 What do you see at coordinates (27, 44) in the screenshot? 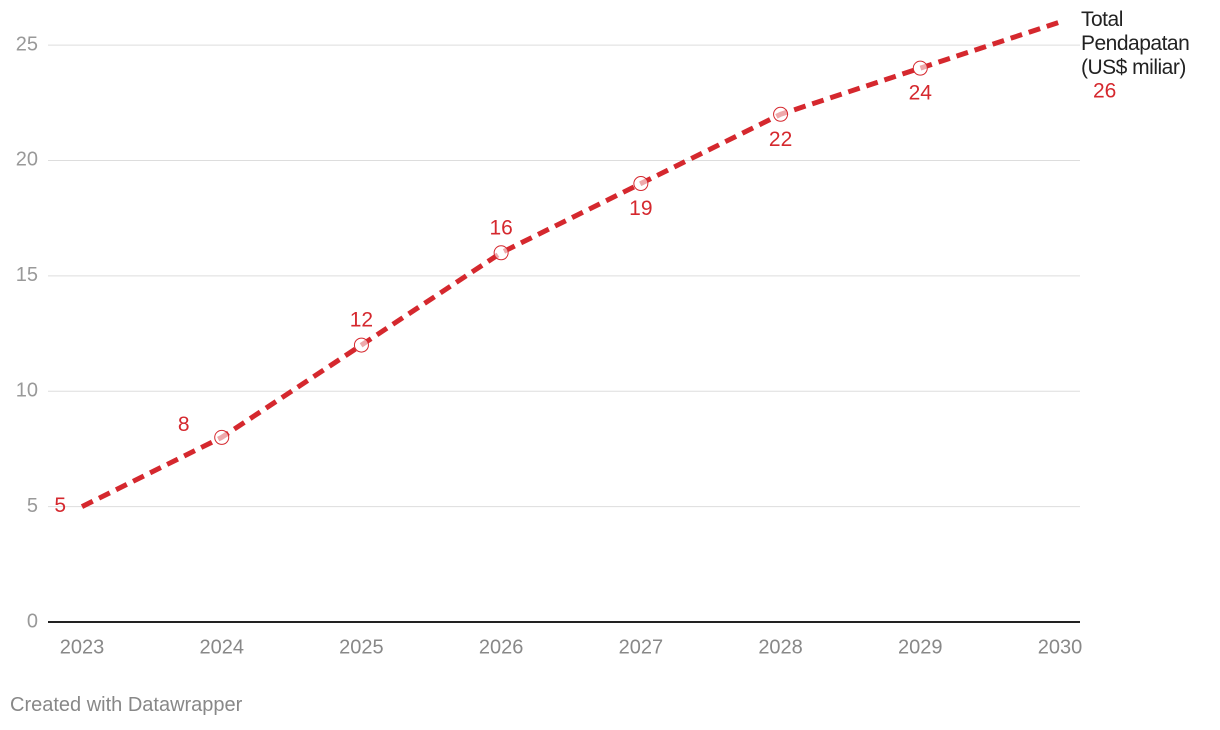
I see `y-tick-label: 25` at bounding box center [27, 44].